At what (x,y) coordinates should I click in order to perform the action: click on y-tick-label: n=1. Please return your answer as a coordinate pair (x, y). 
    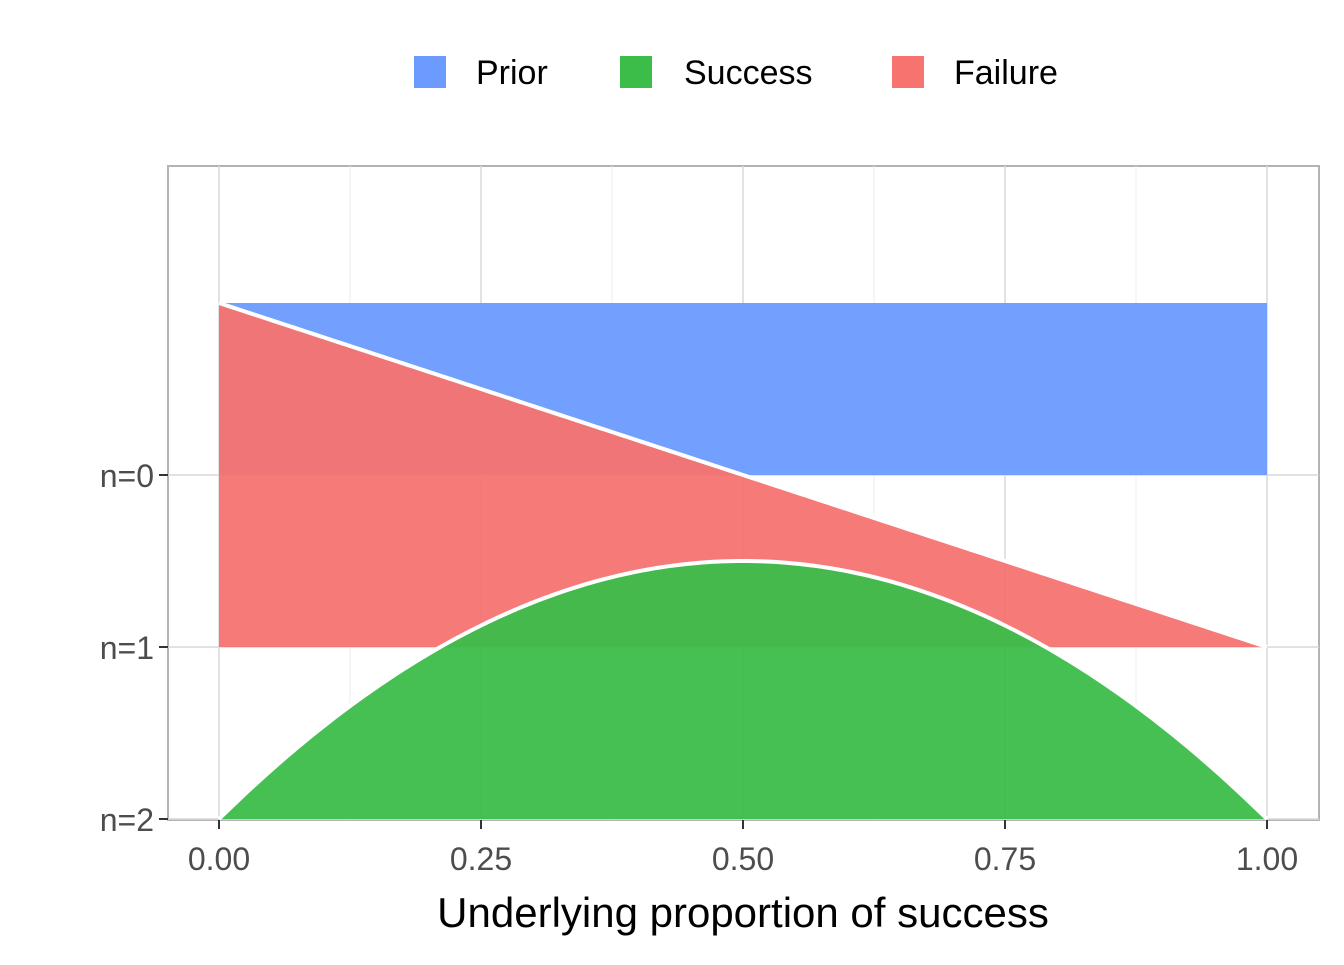
    Looking at the image, I should click on (127, 648).